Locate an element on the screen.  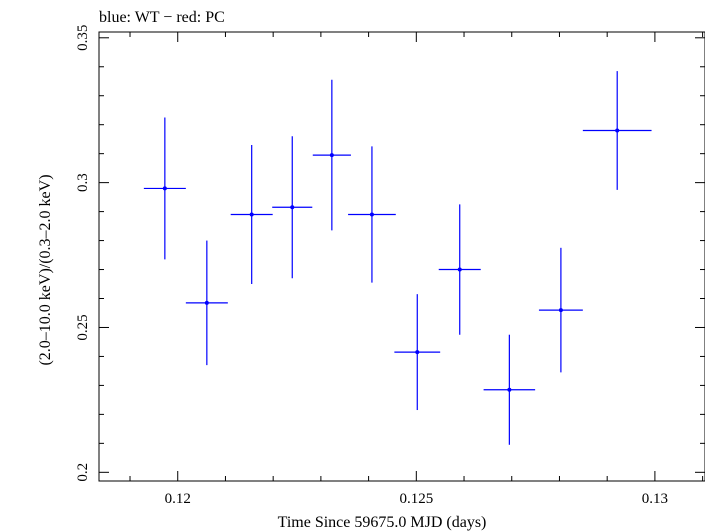
x-tick-label: 0.125 is located at coordinates (416, 499).